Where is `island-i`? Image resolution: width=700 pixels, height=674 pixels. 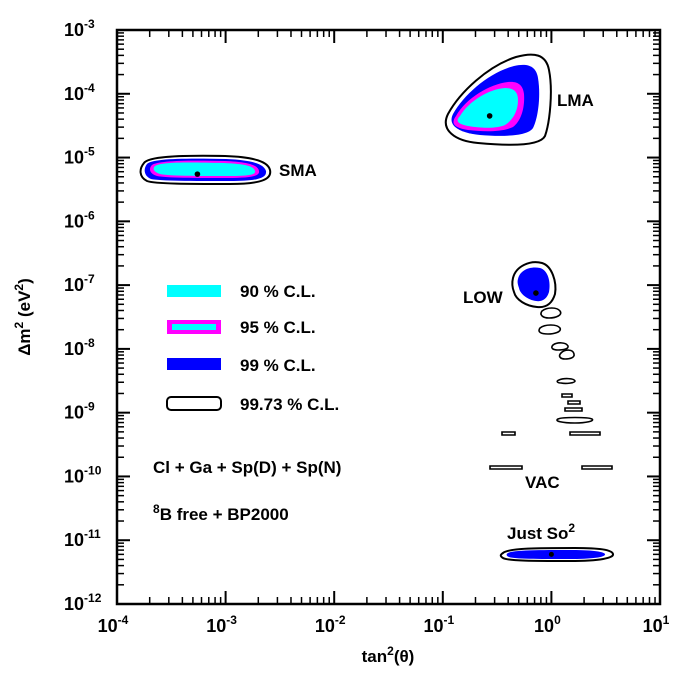
island-i is located at coordinates (575, 420).